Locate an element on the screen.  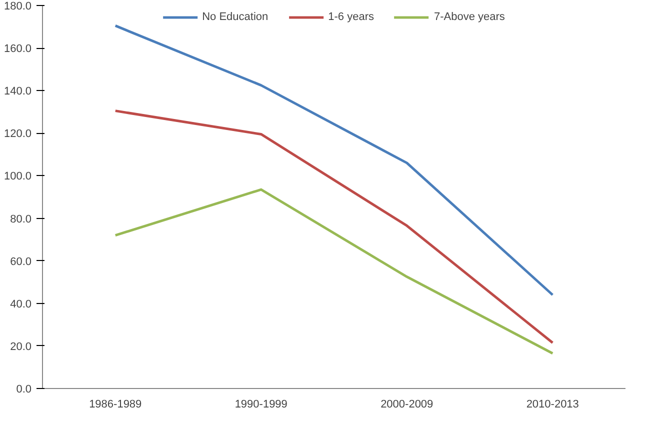
legend-label: 1-6 years is located at coordinates (351, 17).